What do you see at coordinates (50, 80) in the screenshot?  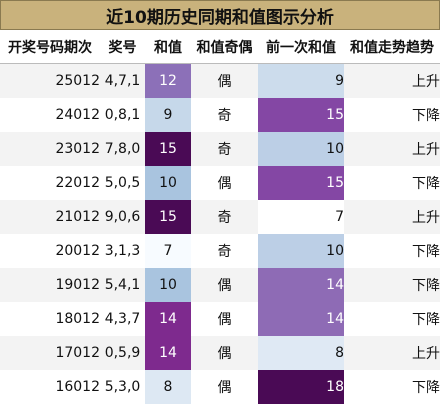 I see `period-cell: 25012` at bounding box center [50, 80].